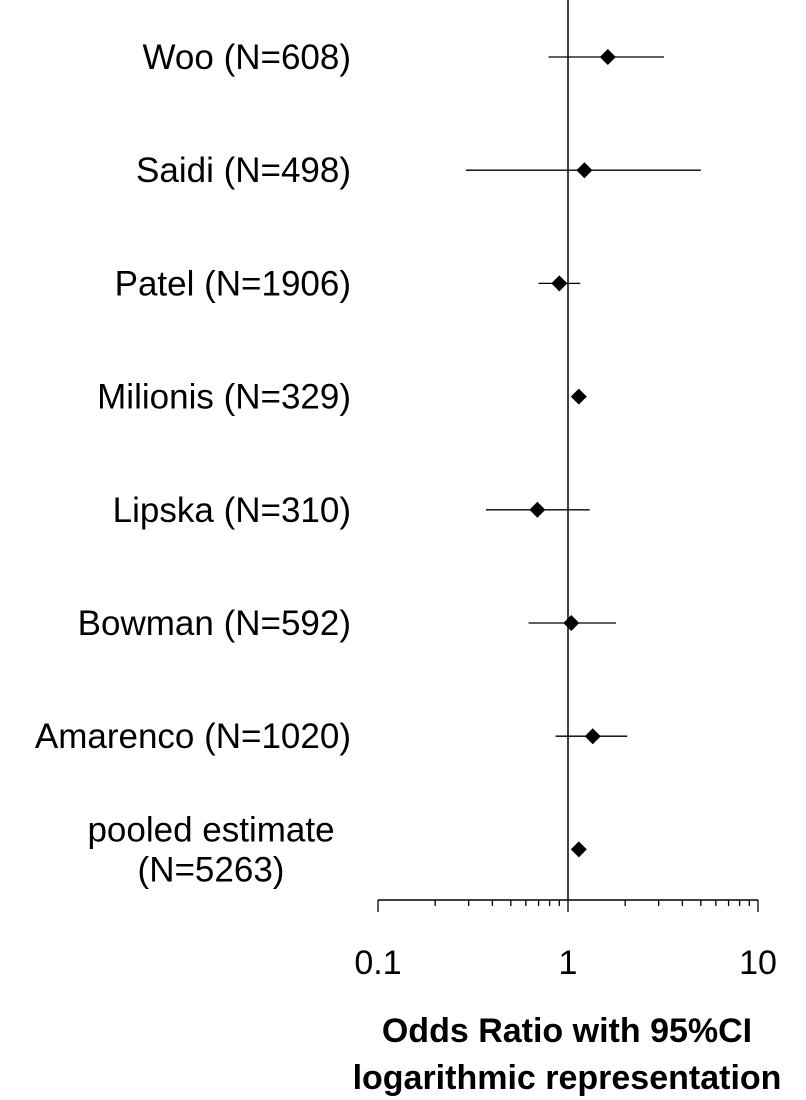  What do you see at coordinates (210, 829) in the screenshot?
I see `study-label: pooled estimate` at bounding box center [210, 829].